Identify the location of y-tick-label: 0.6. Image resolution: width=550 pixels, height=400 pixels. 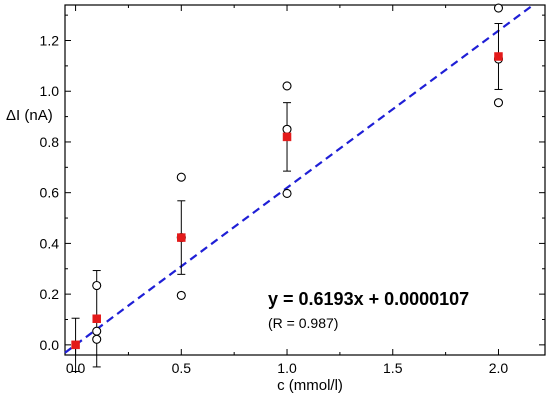
(50, 193).